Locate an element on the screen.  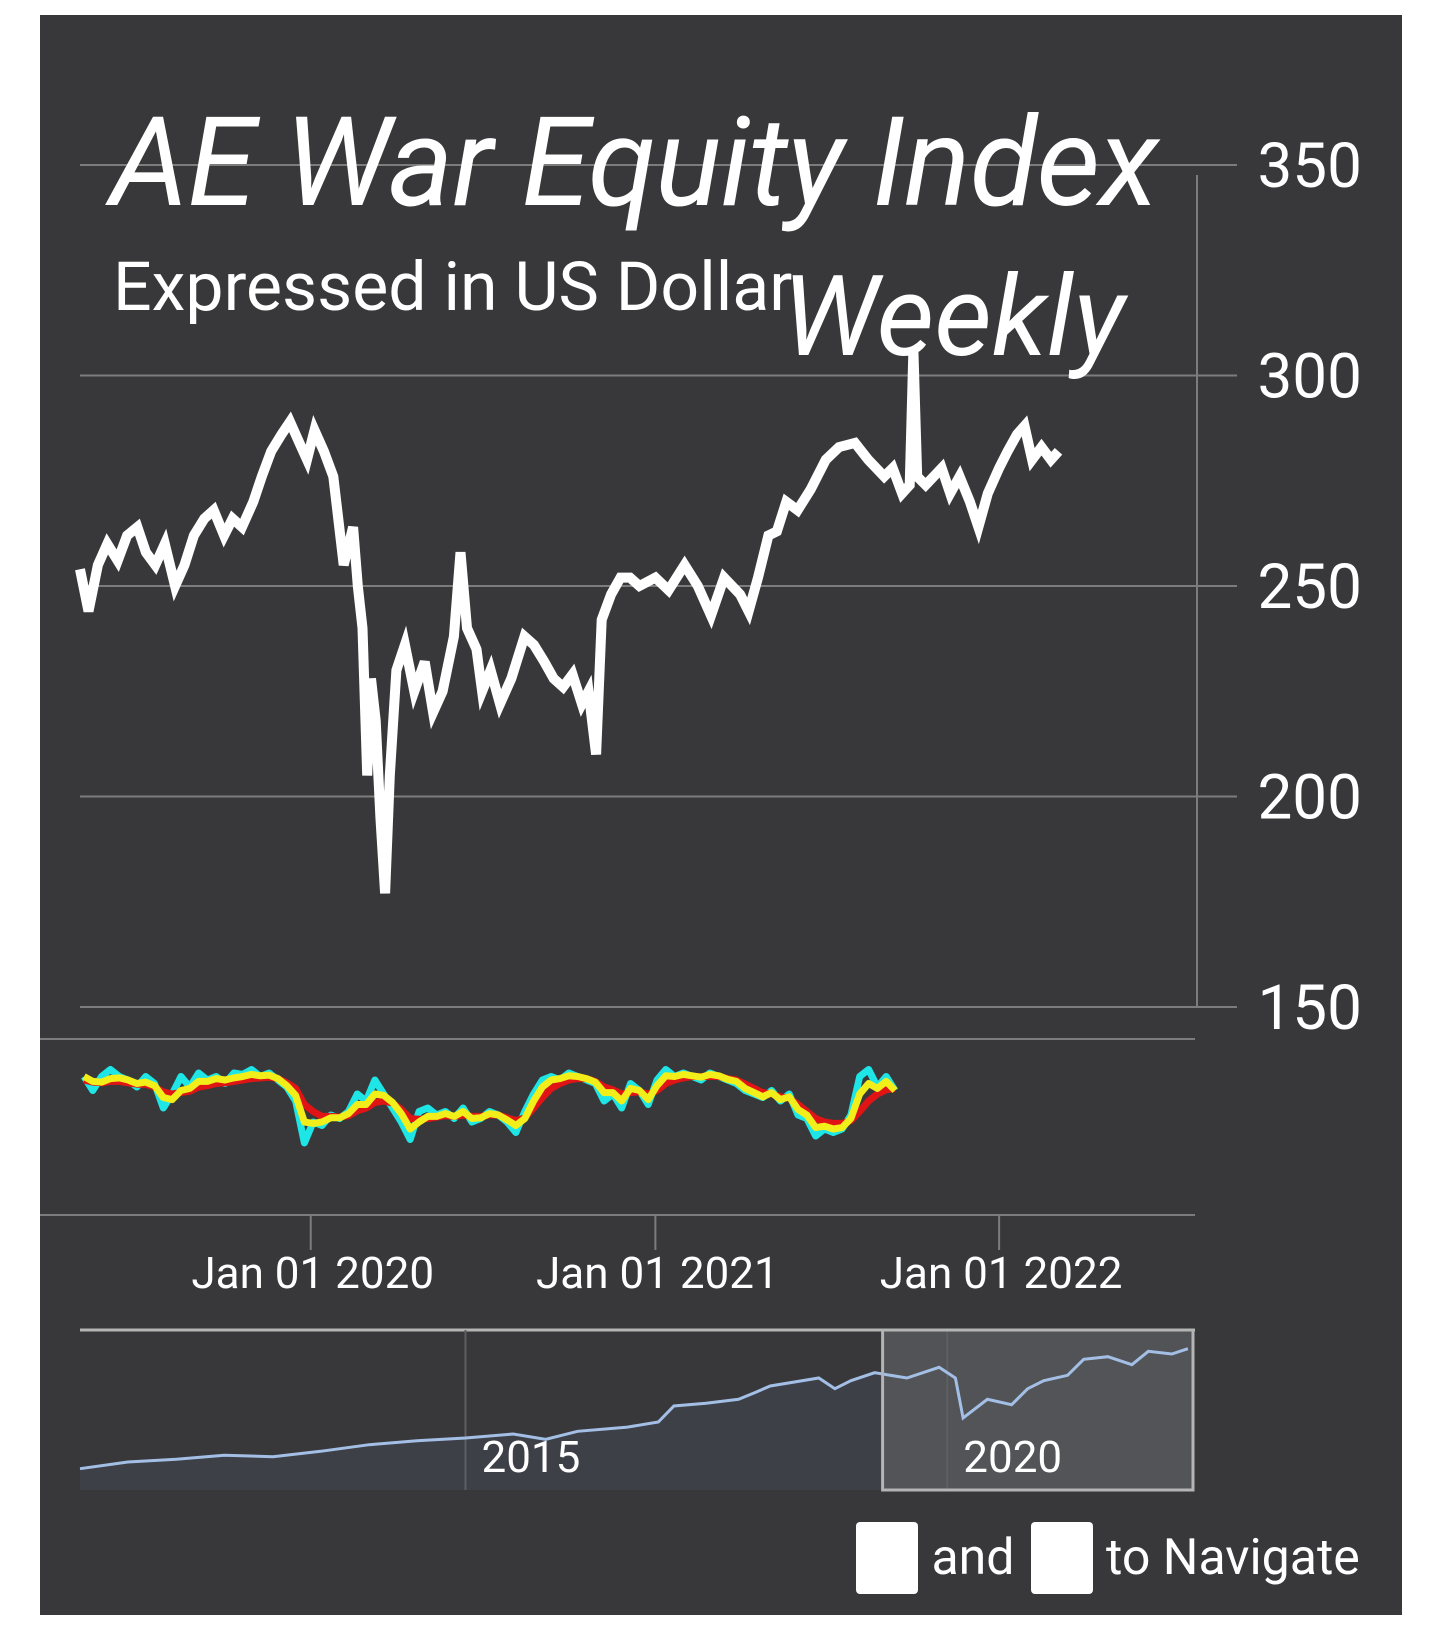
navigator-tick-label: 2020 is located at coordinates (1012, 1457).